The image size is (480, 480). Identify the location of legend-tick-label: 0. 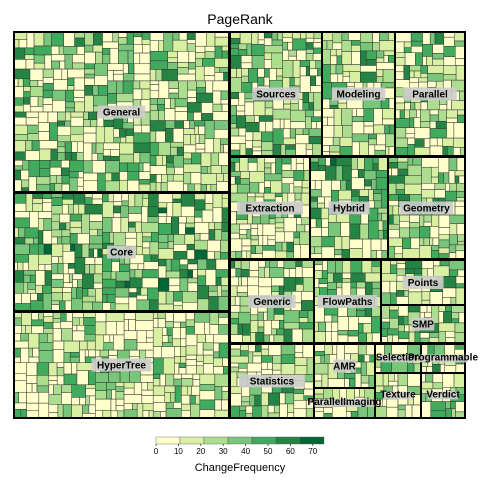
(156, 451).